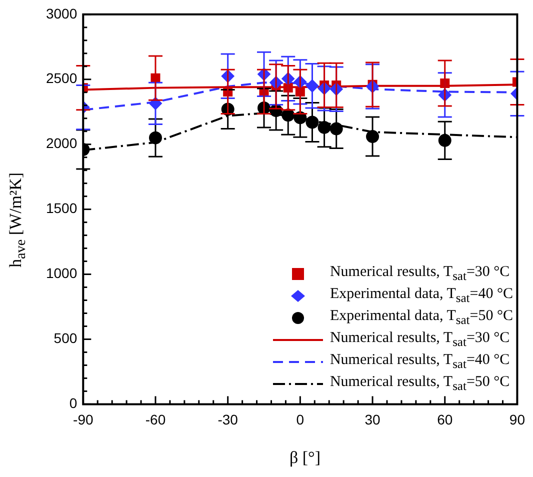  Describe the element at coordinates (66, 338) in the screenshot. I see `y-tick-label: 500` at that location.